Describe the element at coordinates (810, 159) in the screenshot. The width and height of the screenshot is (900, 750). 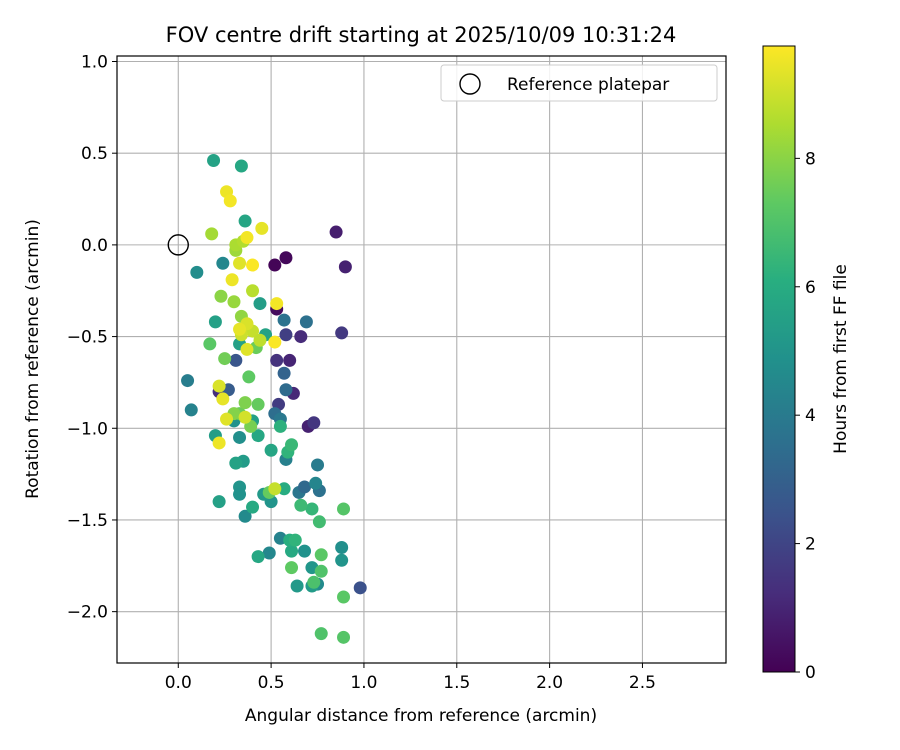
I see `colorbar-tick-label: 8` at that location.